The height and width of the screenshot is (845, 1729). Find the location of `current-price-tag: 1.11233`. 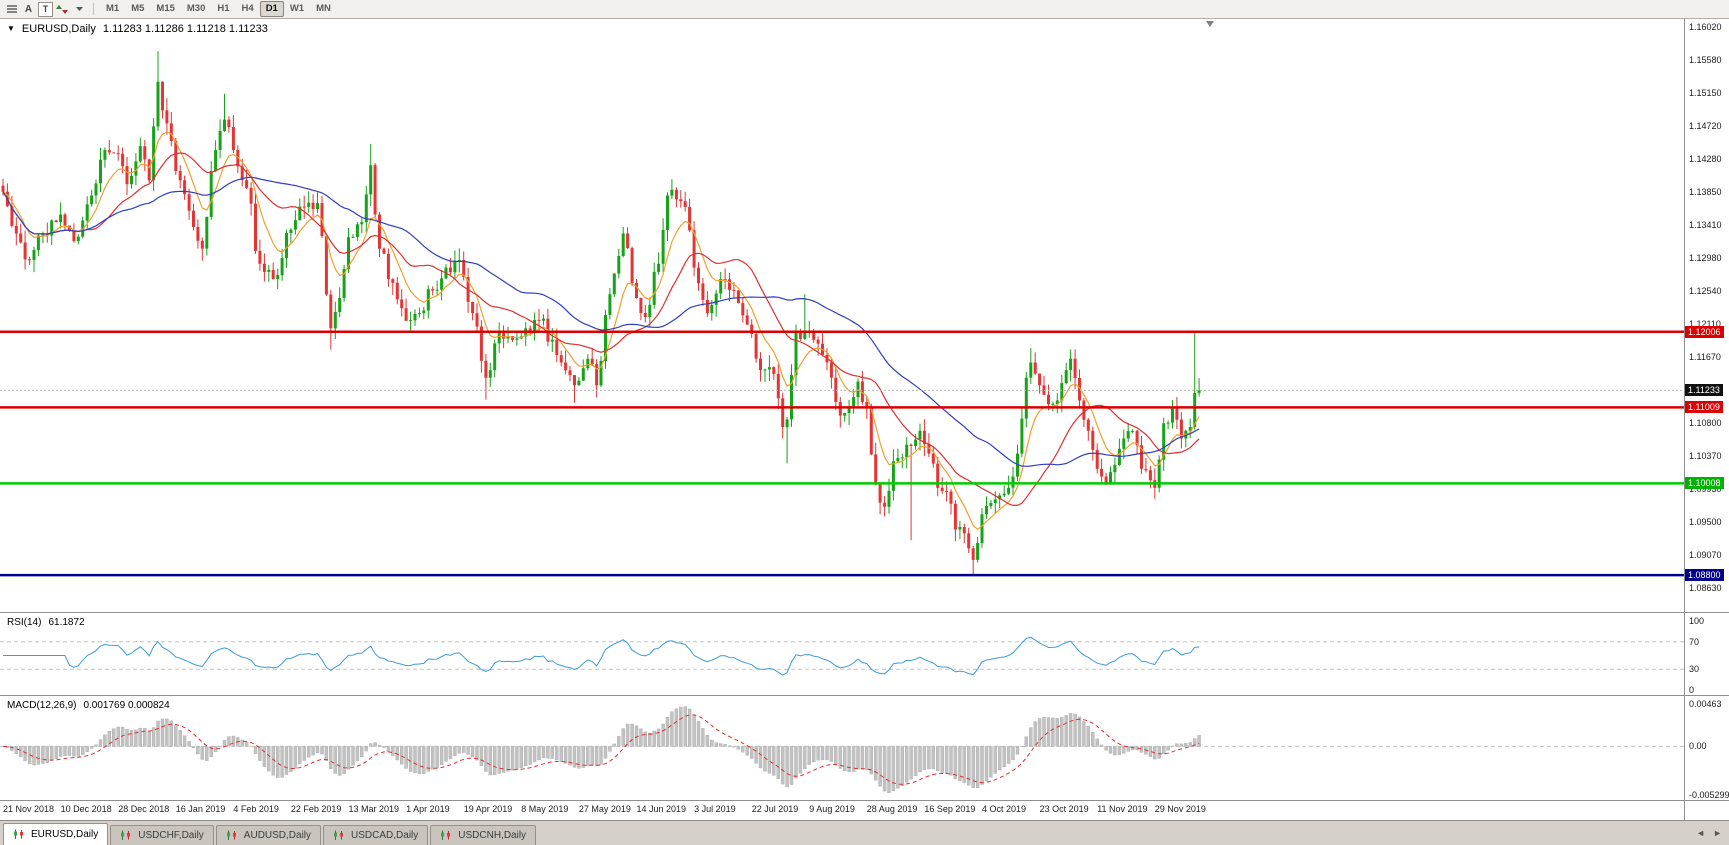

current-price-tag: 1.11233 is located at coordinates (1704, 390).